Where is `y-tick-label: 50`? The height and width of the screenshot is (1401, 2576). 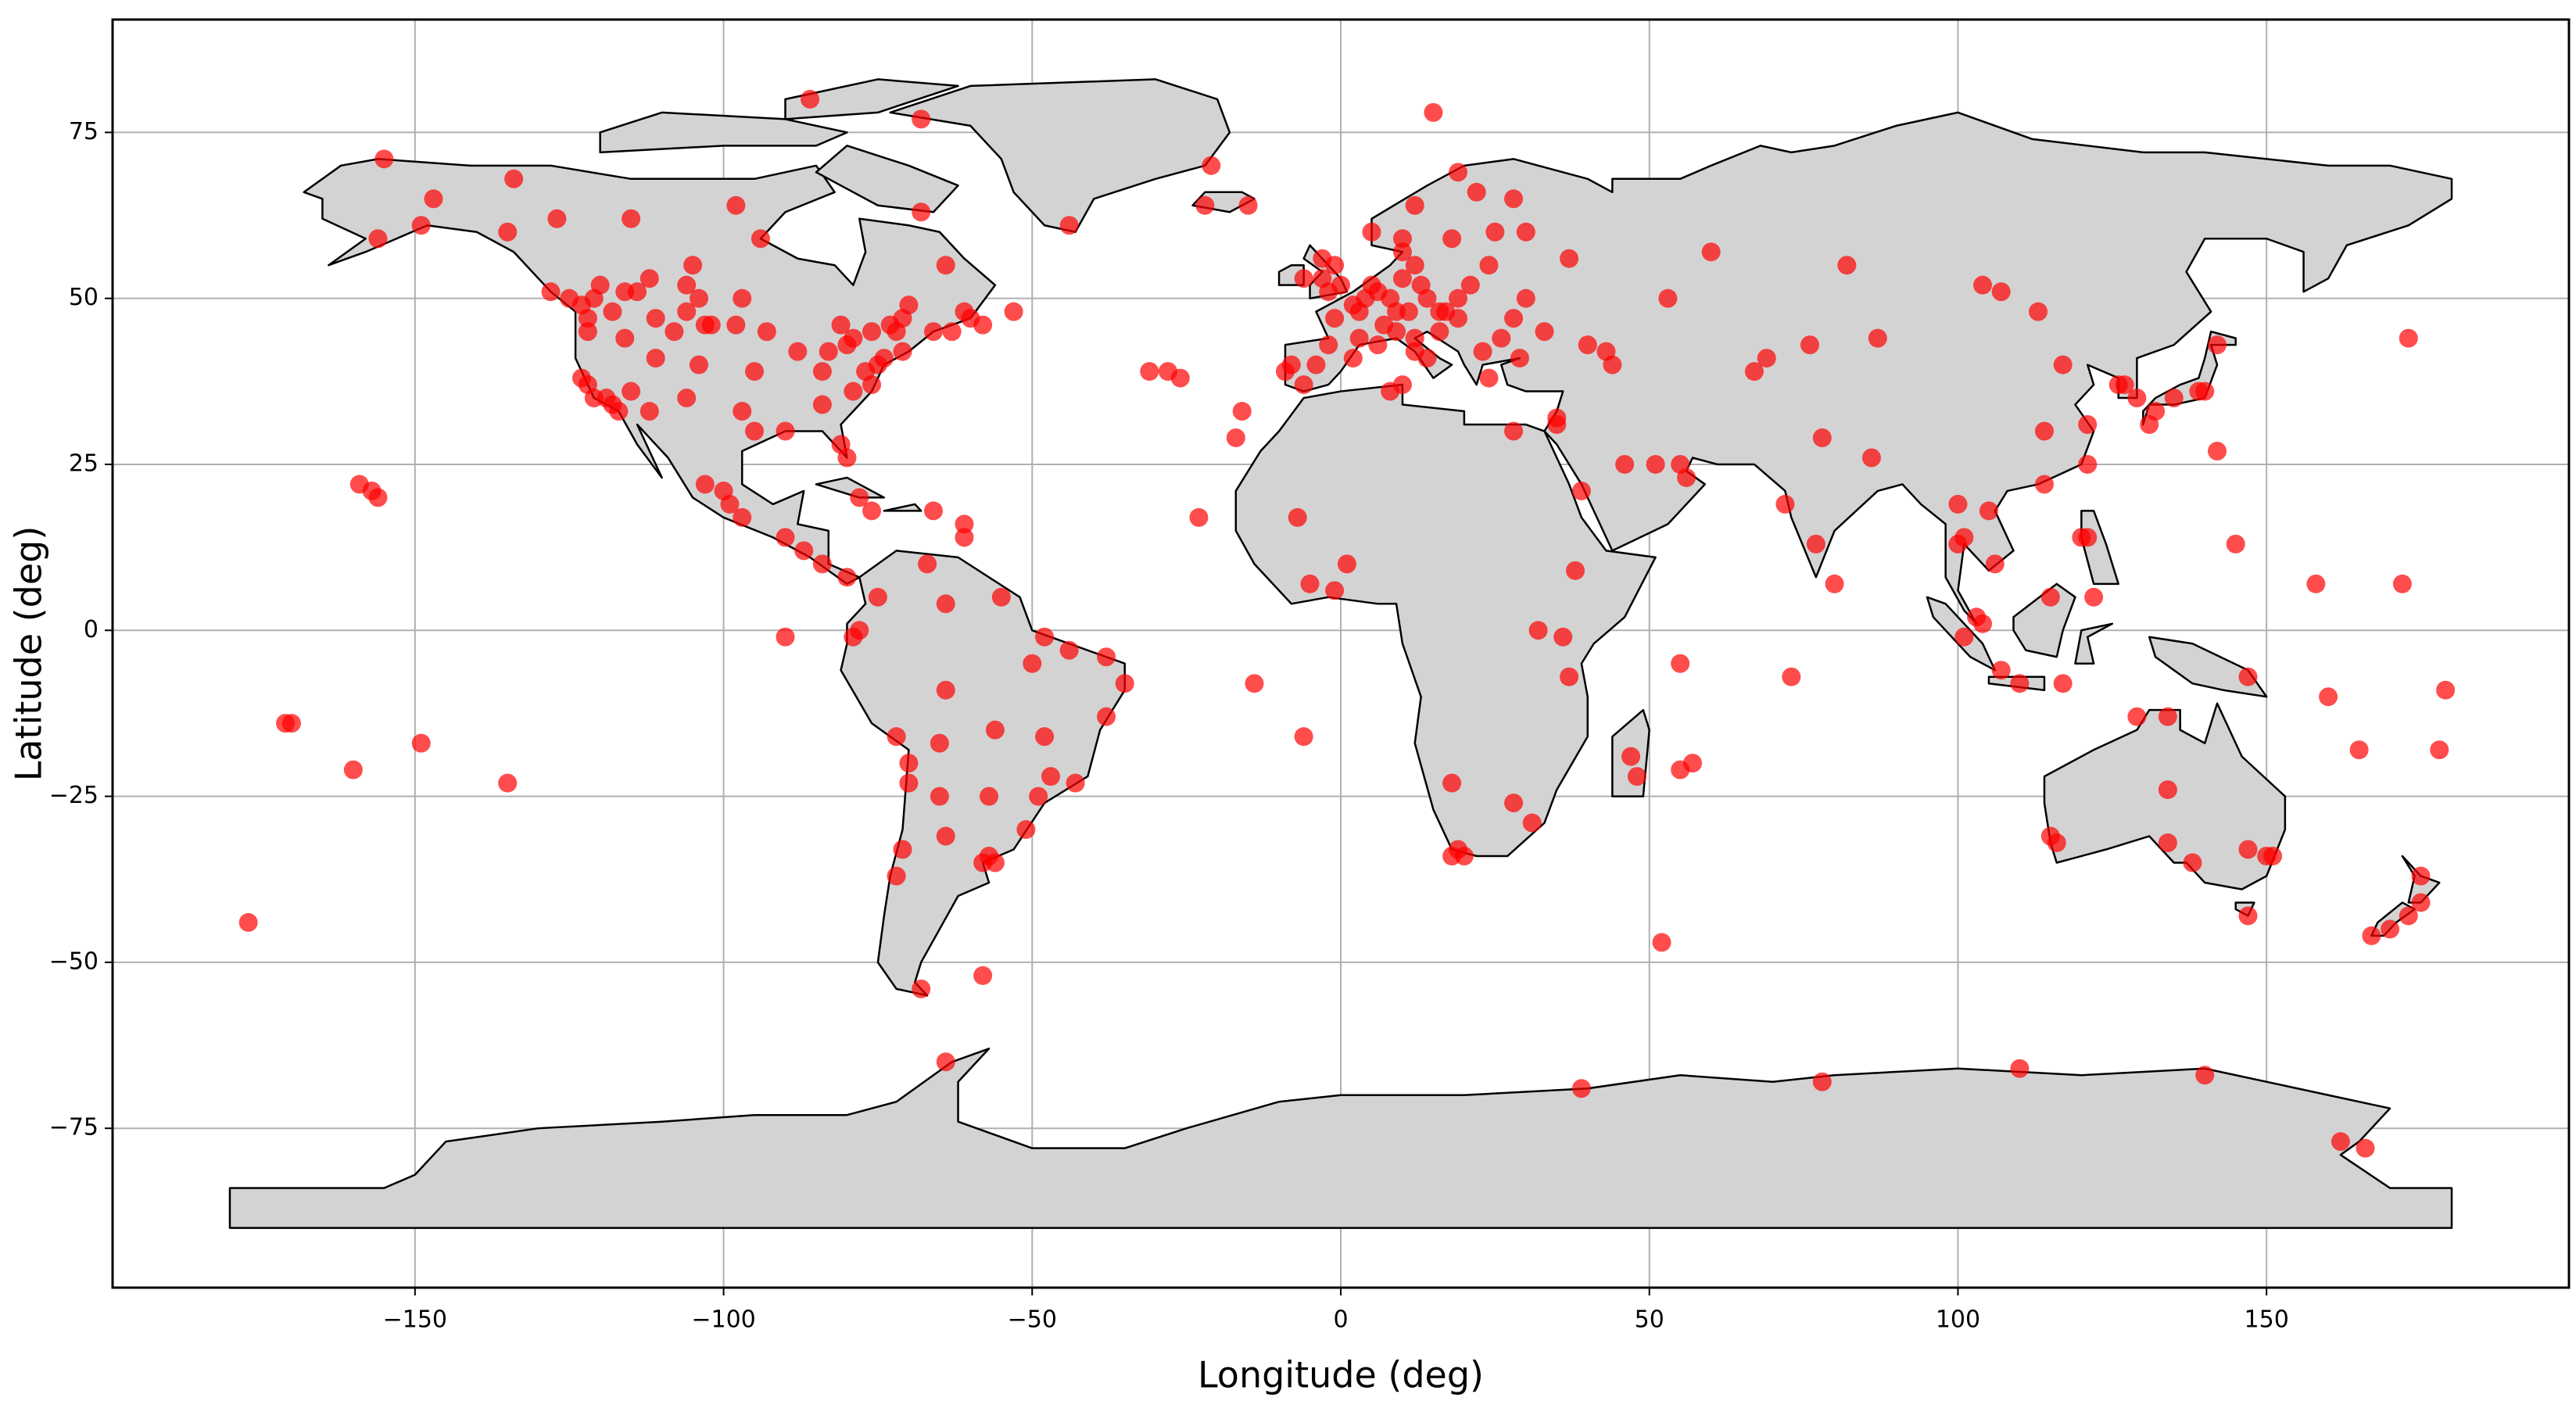 y-tick-label: 50 is located at coordinates (84, 297).